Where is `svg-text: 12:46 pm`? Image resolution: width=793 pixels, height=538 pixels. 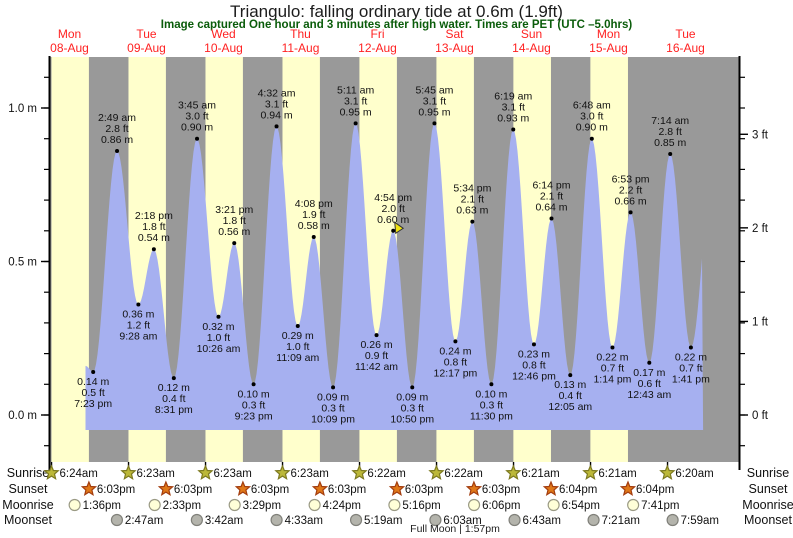
svg-text: 12:46 pm is located at coordinates (534, 376).